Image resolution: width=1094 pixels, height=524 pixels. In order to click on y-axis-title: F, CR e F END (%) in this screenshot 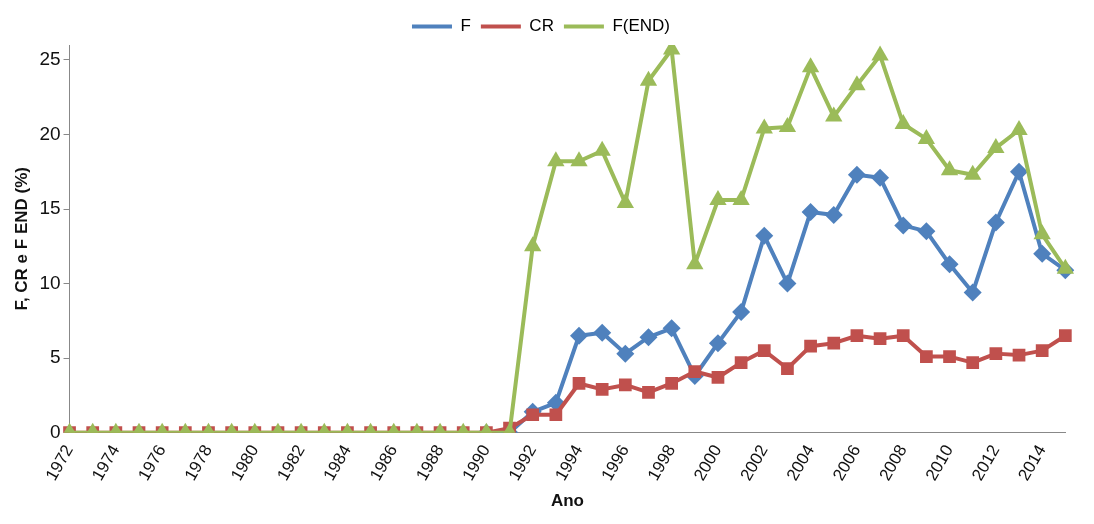, I will do `click(21, 239)`.